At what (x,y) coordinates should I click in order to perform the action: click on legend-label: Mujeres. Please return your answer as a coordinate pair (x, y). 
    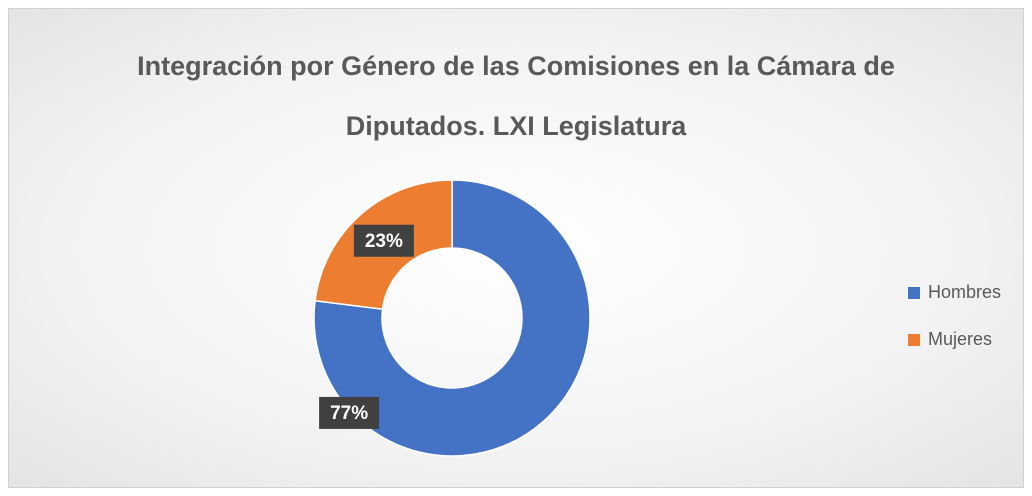
    Looking at the image, I should click on (960, 339).